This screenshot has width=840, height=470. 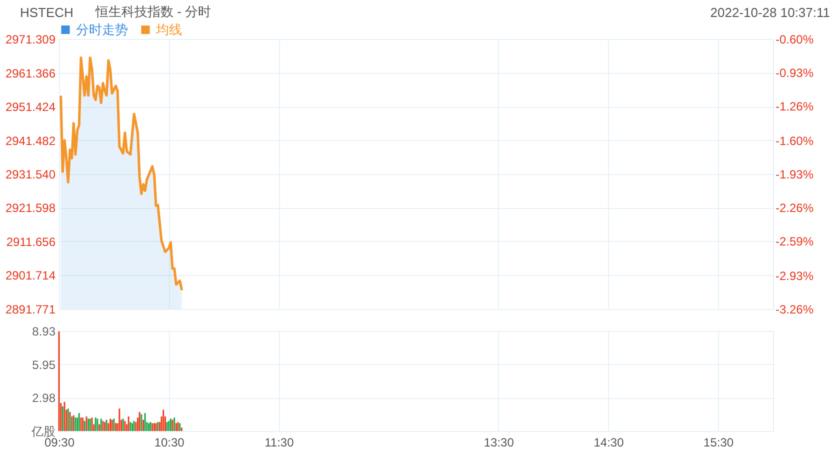 I want to click on y-tick-label: 2911.656, so click(x=31, y=242).